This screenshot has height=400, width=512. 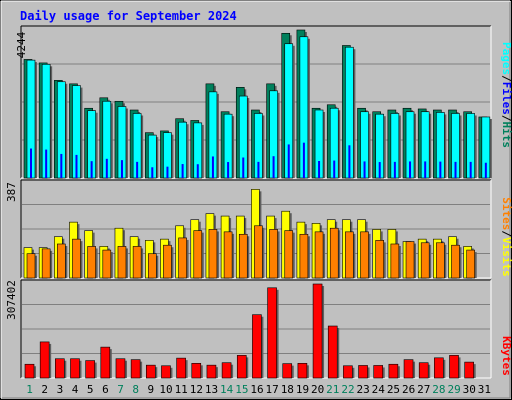 What do you see at coordinates (227, 389) in the screenshot?
I see `x-tick-label: 14` at bounding box center [227, 389].